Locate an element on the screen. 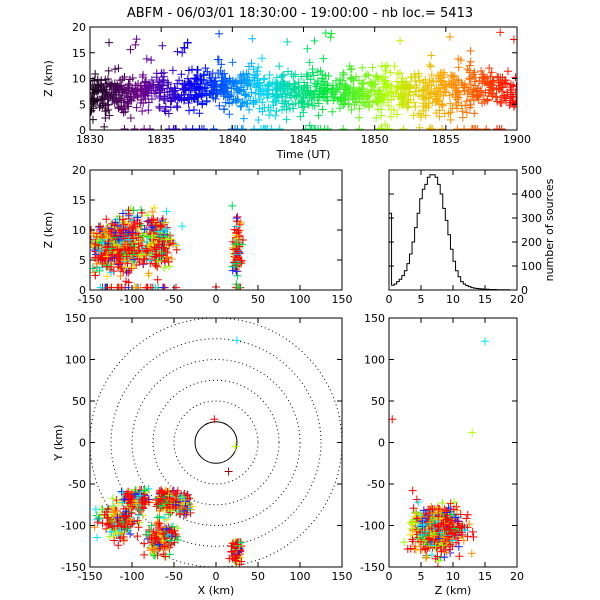 This screenshot has width=600, height=600. x-tick-label: 50 is located at coordinates (258, 576).